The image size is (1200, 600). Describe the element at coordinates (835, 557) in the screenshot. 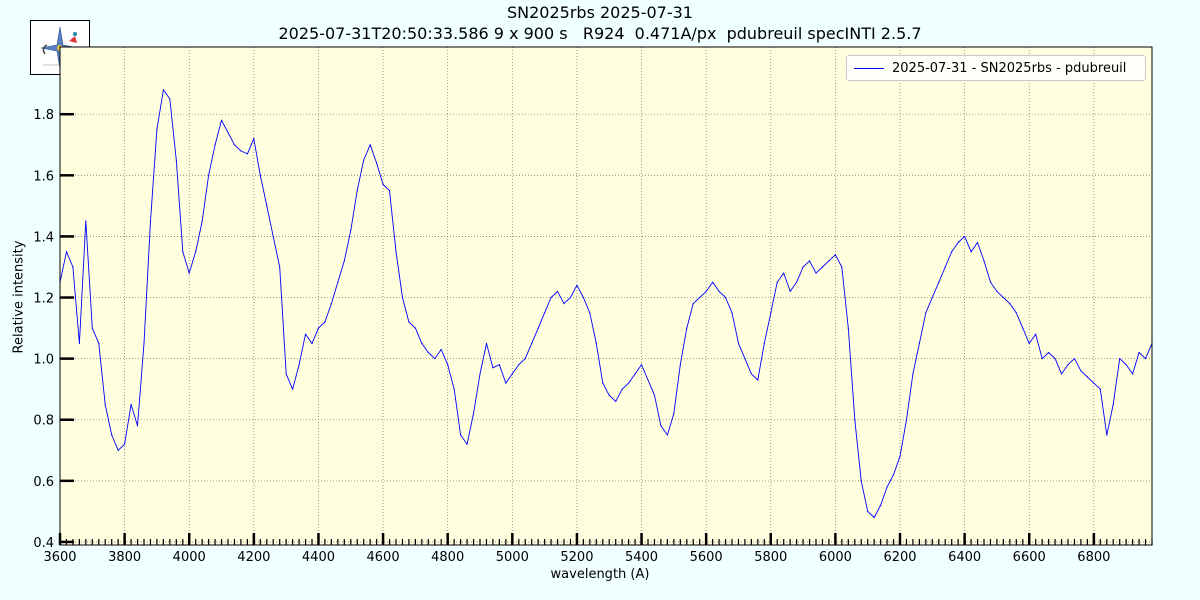

I see `x-tick-label: 6000` at that location.